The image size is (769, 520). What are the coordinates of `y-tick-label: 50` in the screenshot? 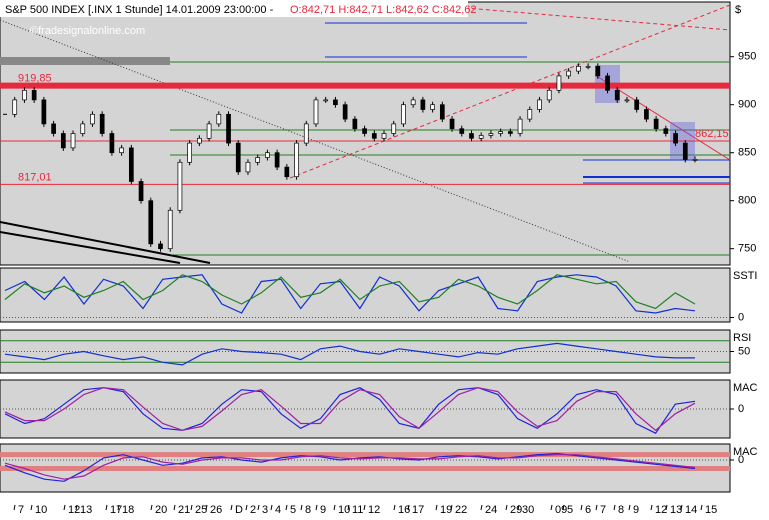 It's located at (744, 351).